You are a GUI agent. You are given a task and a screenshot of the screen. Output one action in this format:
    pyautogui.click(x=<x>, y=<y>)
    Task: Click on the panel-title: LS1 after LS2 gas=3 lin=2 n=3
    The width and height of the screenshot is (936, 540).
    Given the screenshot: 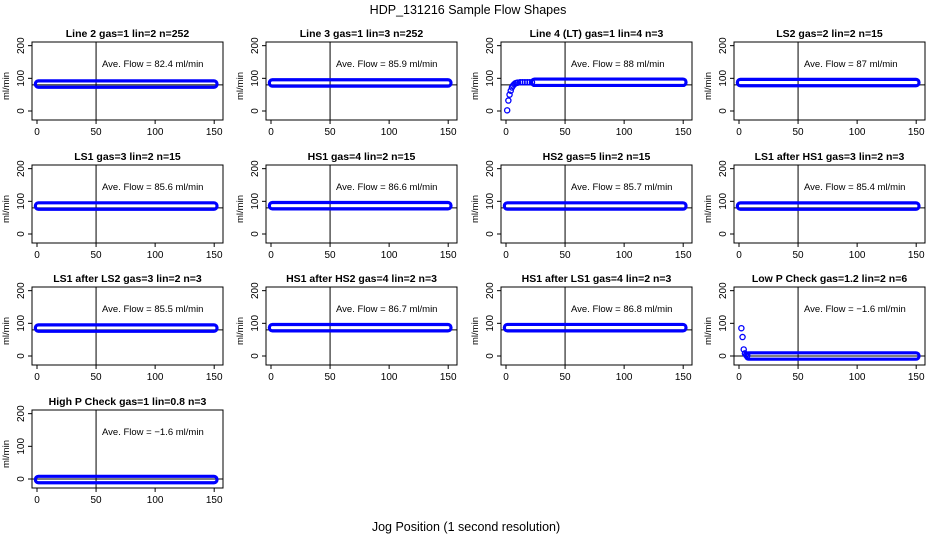 What is the action you would take?
    pyautogui.click(x=127, y=279)
    